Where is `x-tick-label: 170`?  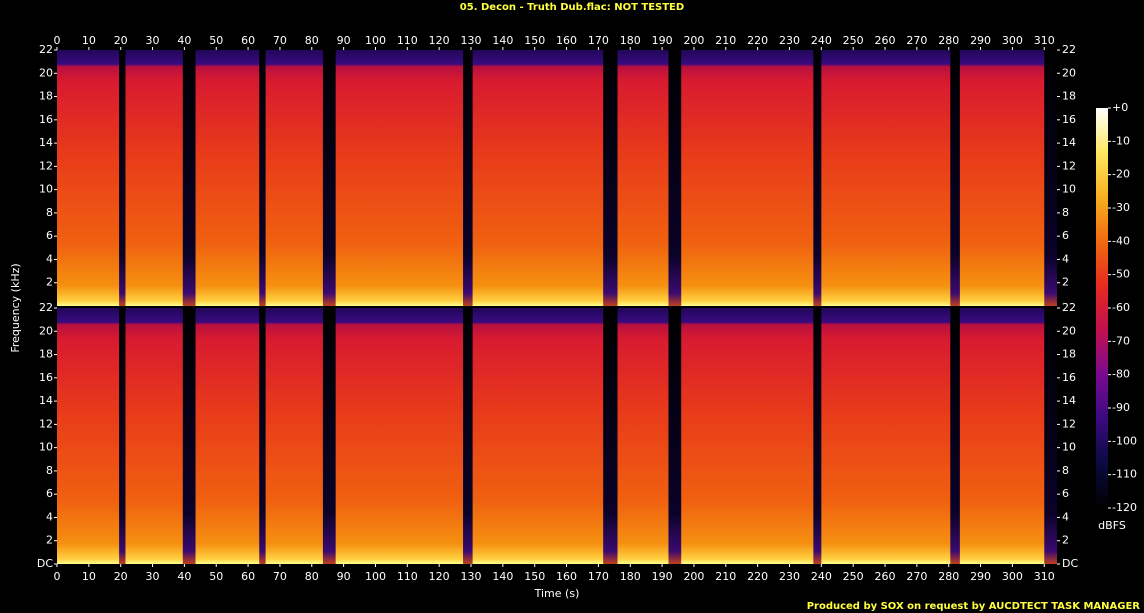
x-tick-label: 170 is located at coordinates (598, 576).